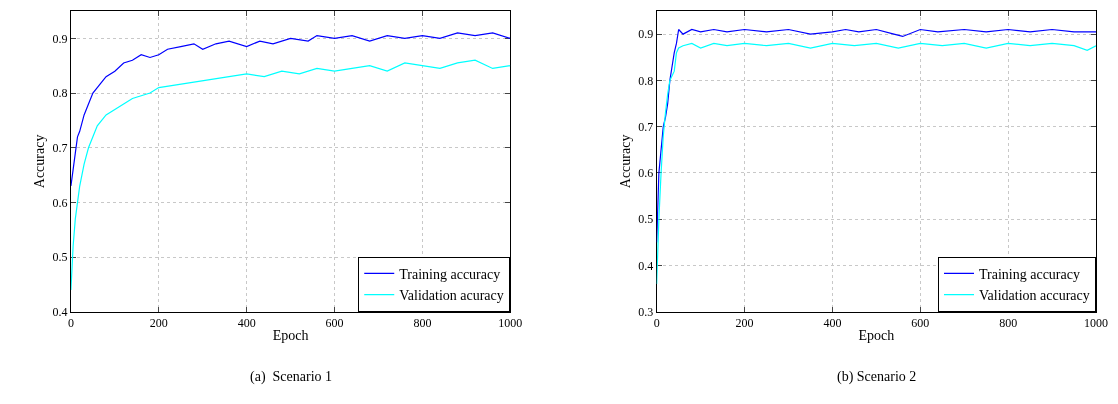  I want to click on text: (b) Scenario 2, so click(877, 377).